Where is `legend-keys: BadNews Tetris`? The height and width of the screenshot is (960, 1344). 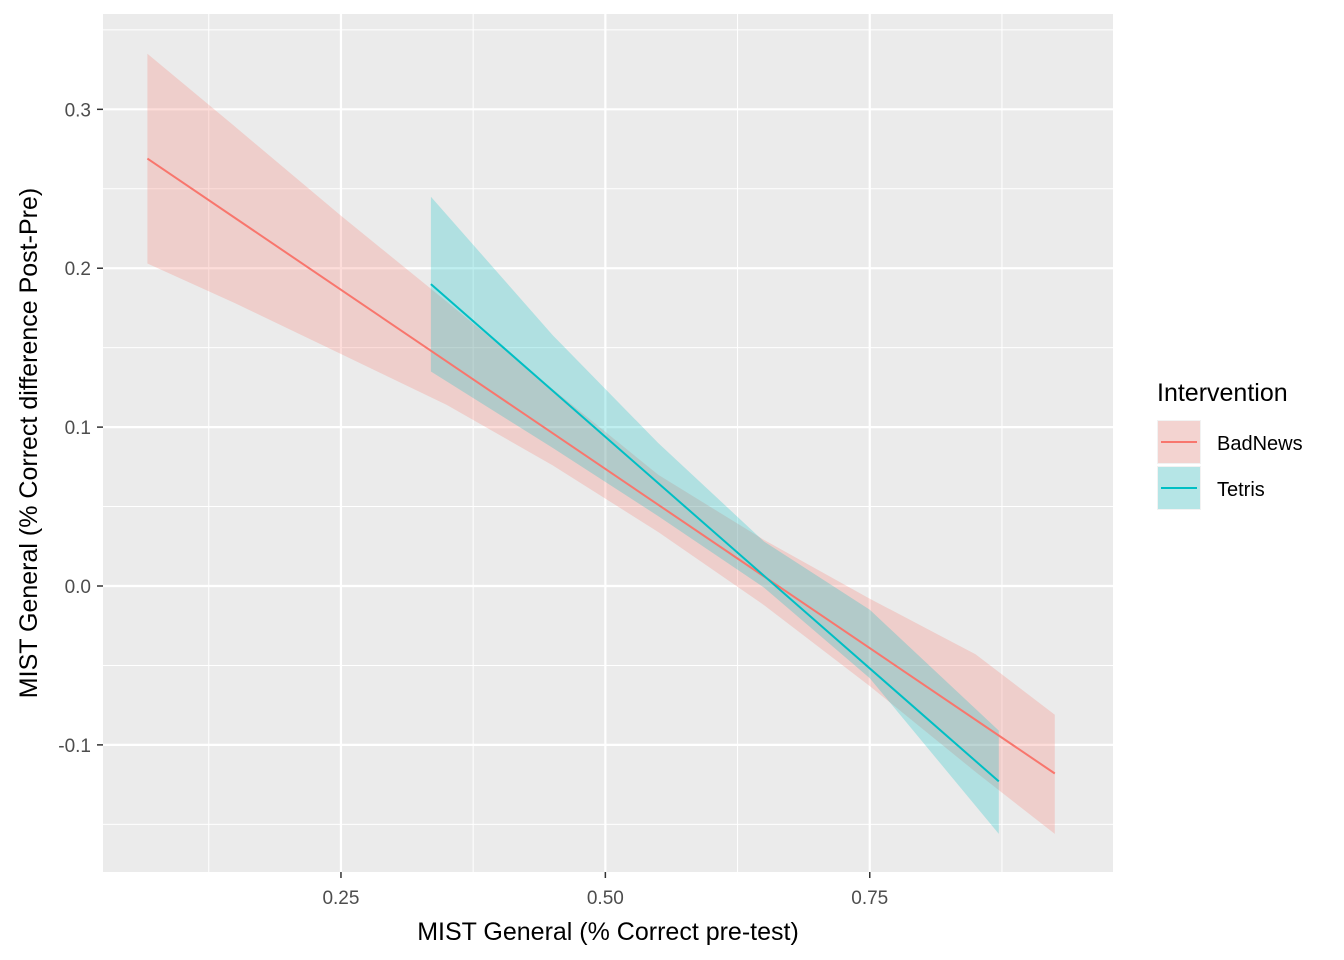
legend-keys: BadNews Tetris is located at coordinates (1230, 465).